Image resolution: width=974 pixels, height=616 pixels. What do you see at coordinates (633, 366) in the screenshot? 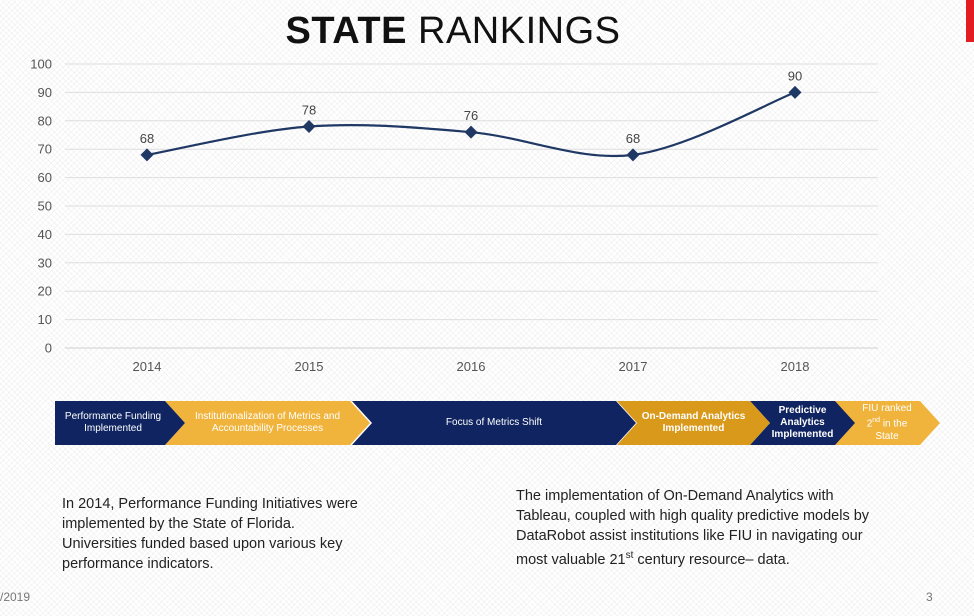
I see `x-tick-label: 2017` at bounding box center [633, 366].